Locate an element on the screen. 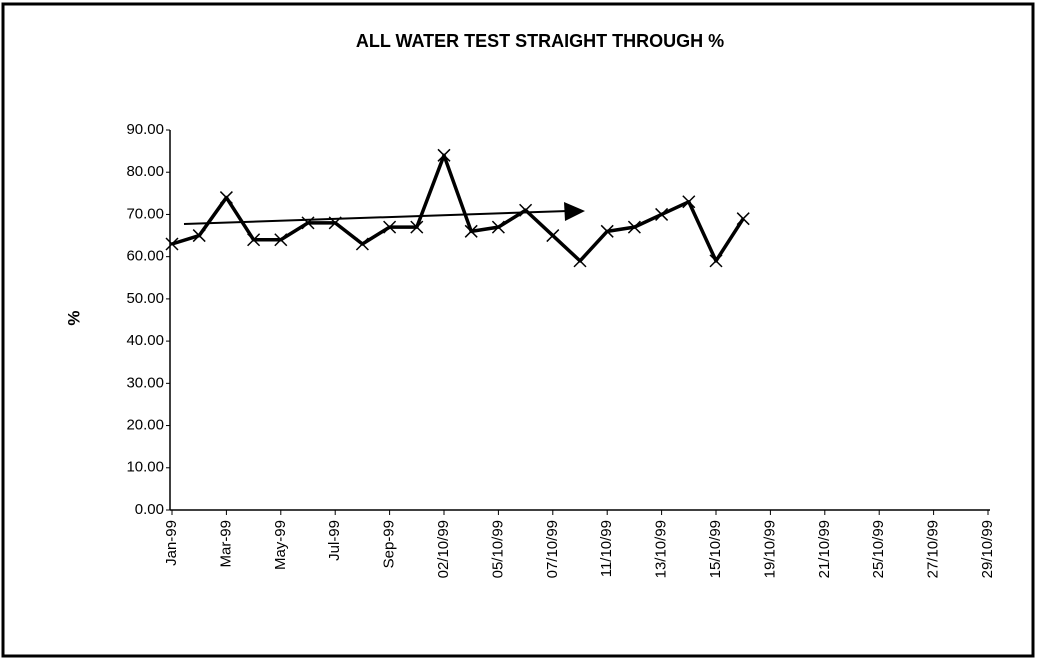 The width and height of the screenshot is (1037, 659). y-tick-label: 50.00 is located at coordinates (145, 298).